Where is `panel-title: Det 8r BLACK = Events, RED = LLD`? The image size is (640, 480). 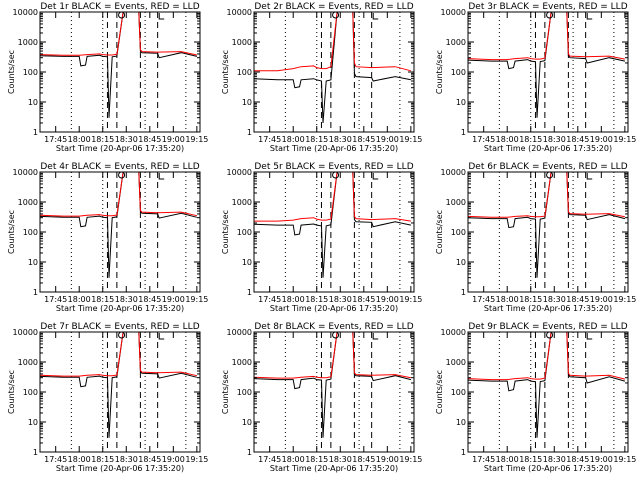
panel-title: Det 8r BLACK = Events, RED = LLD is located at coordinates (333, 327).